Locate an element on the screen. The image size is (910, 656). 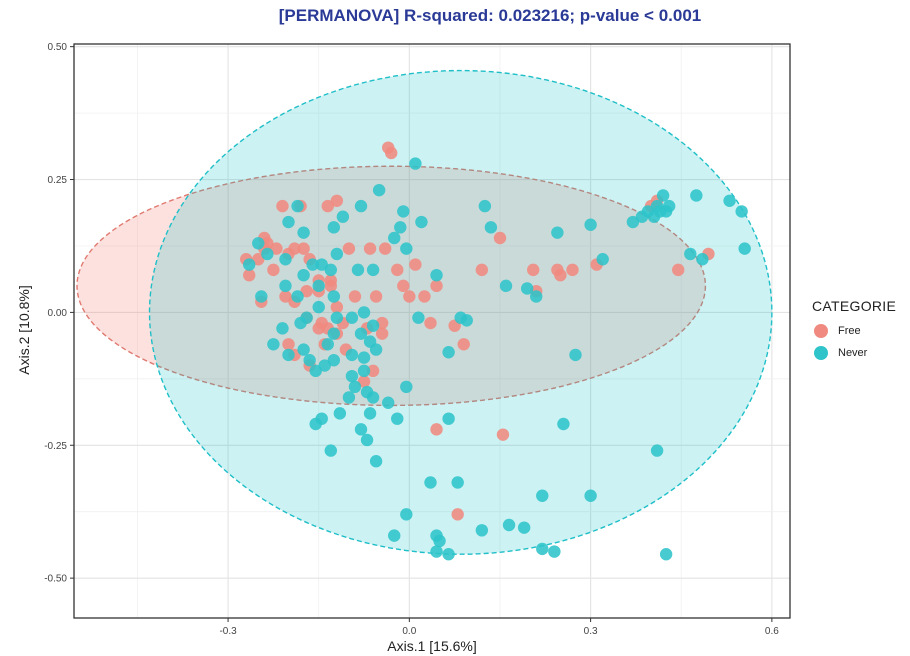
legend-key-never is located at coordinates (821, 353).